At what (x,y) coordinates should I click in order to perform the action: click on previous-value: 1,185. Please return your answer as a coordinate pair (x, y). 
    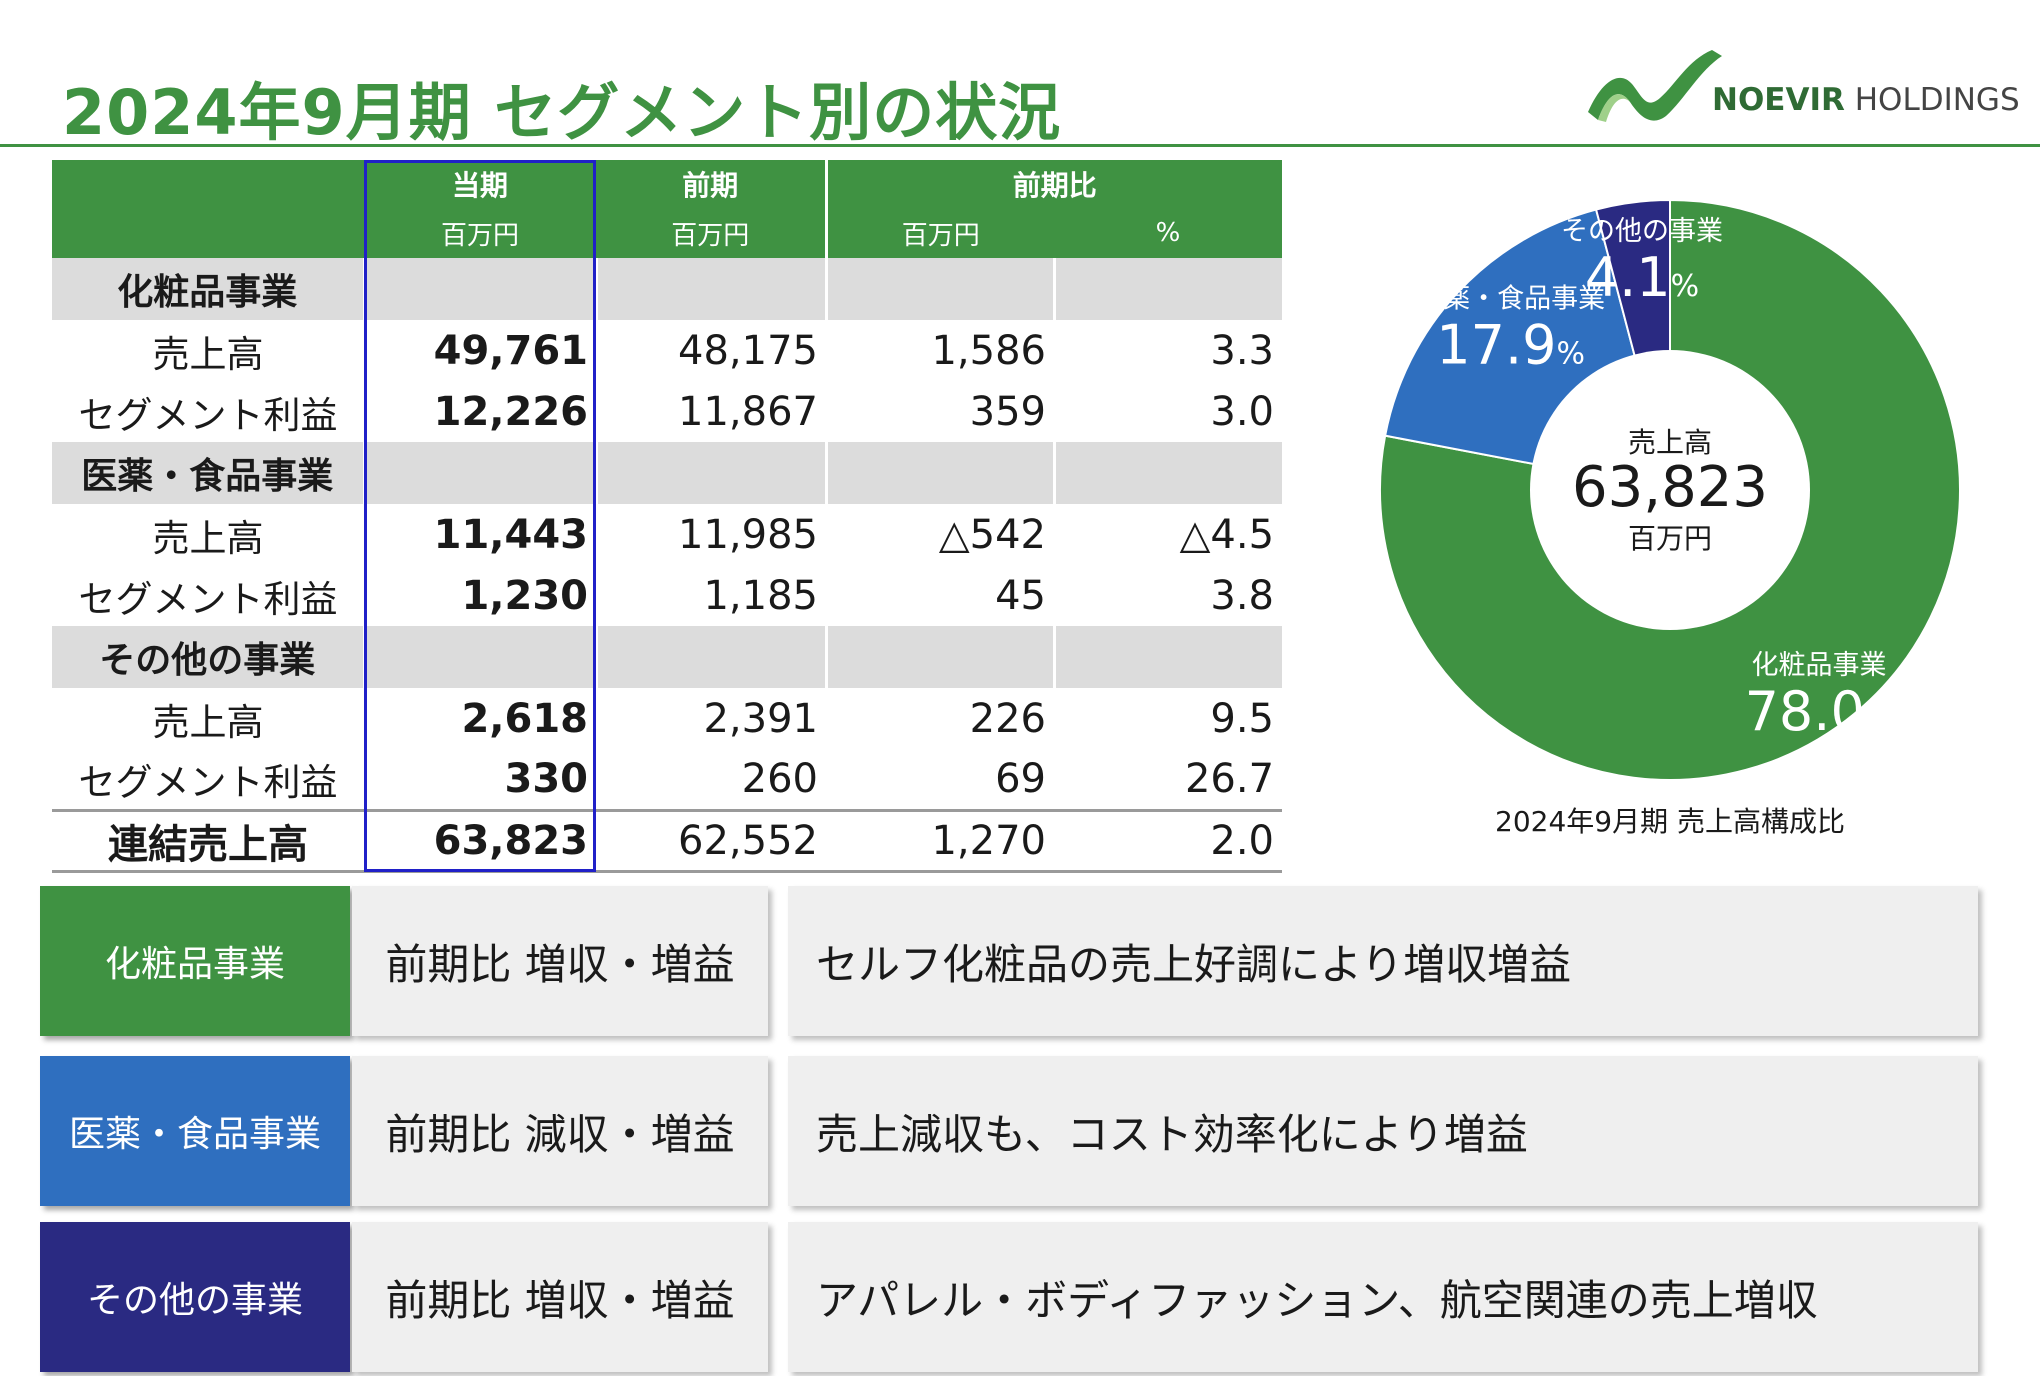
    Looking at the image, I should click on (760, 595).